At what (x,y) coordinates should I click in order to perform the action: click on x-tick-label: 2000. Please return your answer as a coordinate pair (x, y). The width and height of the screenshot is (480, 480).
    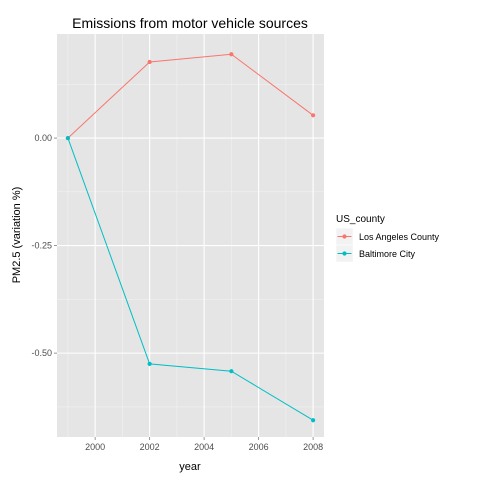
    Looking at the image, I should click on (95, 447).